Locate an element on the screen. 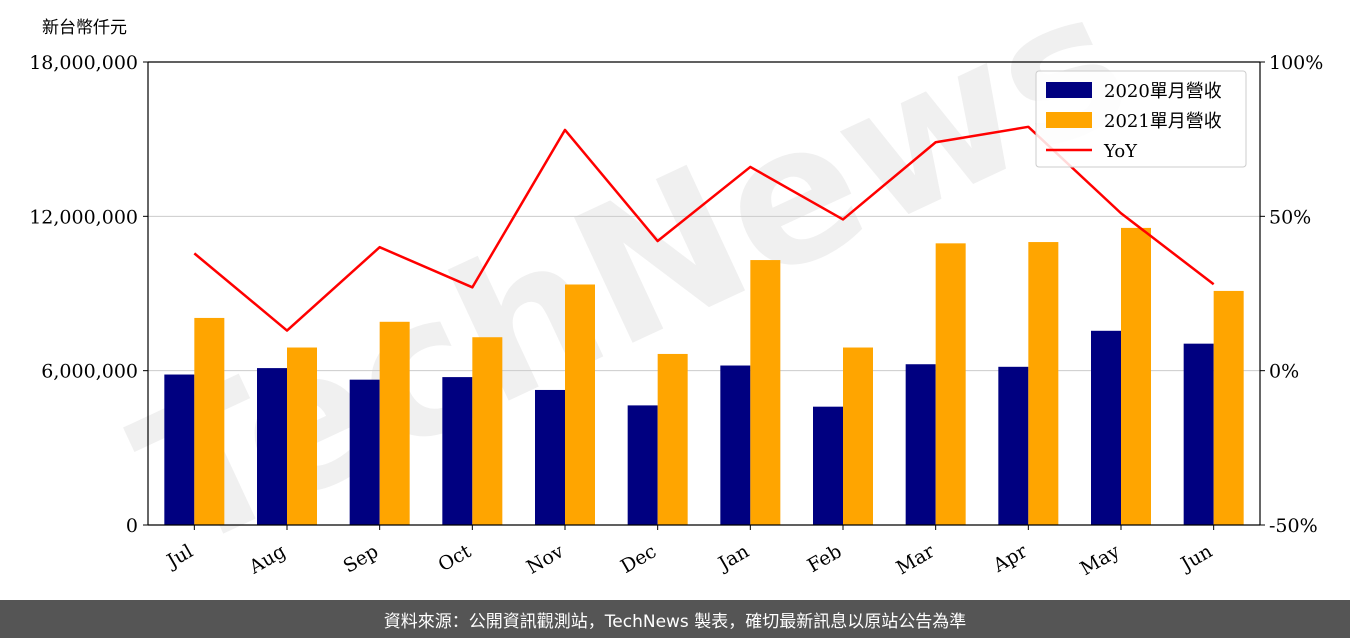 Image resolution: width=1350 pixels, height=638 pixels. source-footer: 資料來源：公開資訊觀測站，TechNews 製表，確切最新訊息以原站公告為準 is located at coordinates (675, 619).